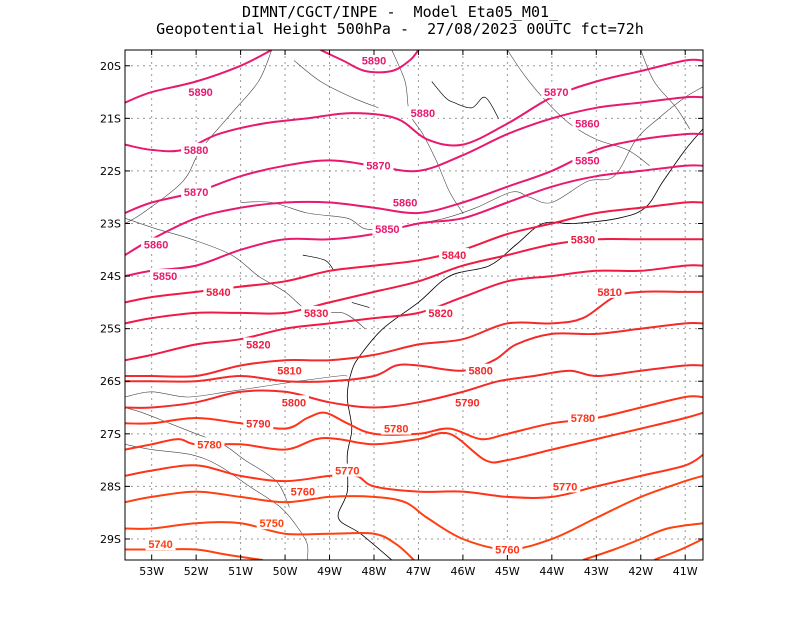  I want to click on lon-tick-label: 53W, so click(151, 571).